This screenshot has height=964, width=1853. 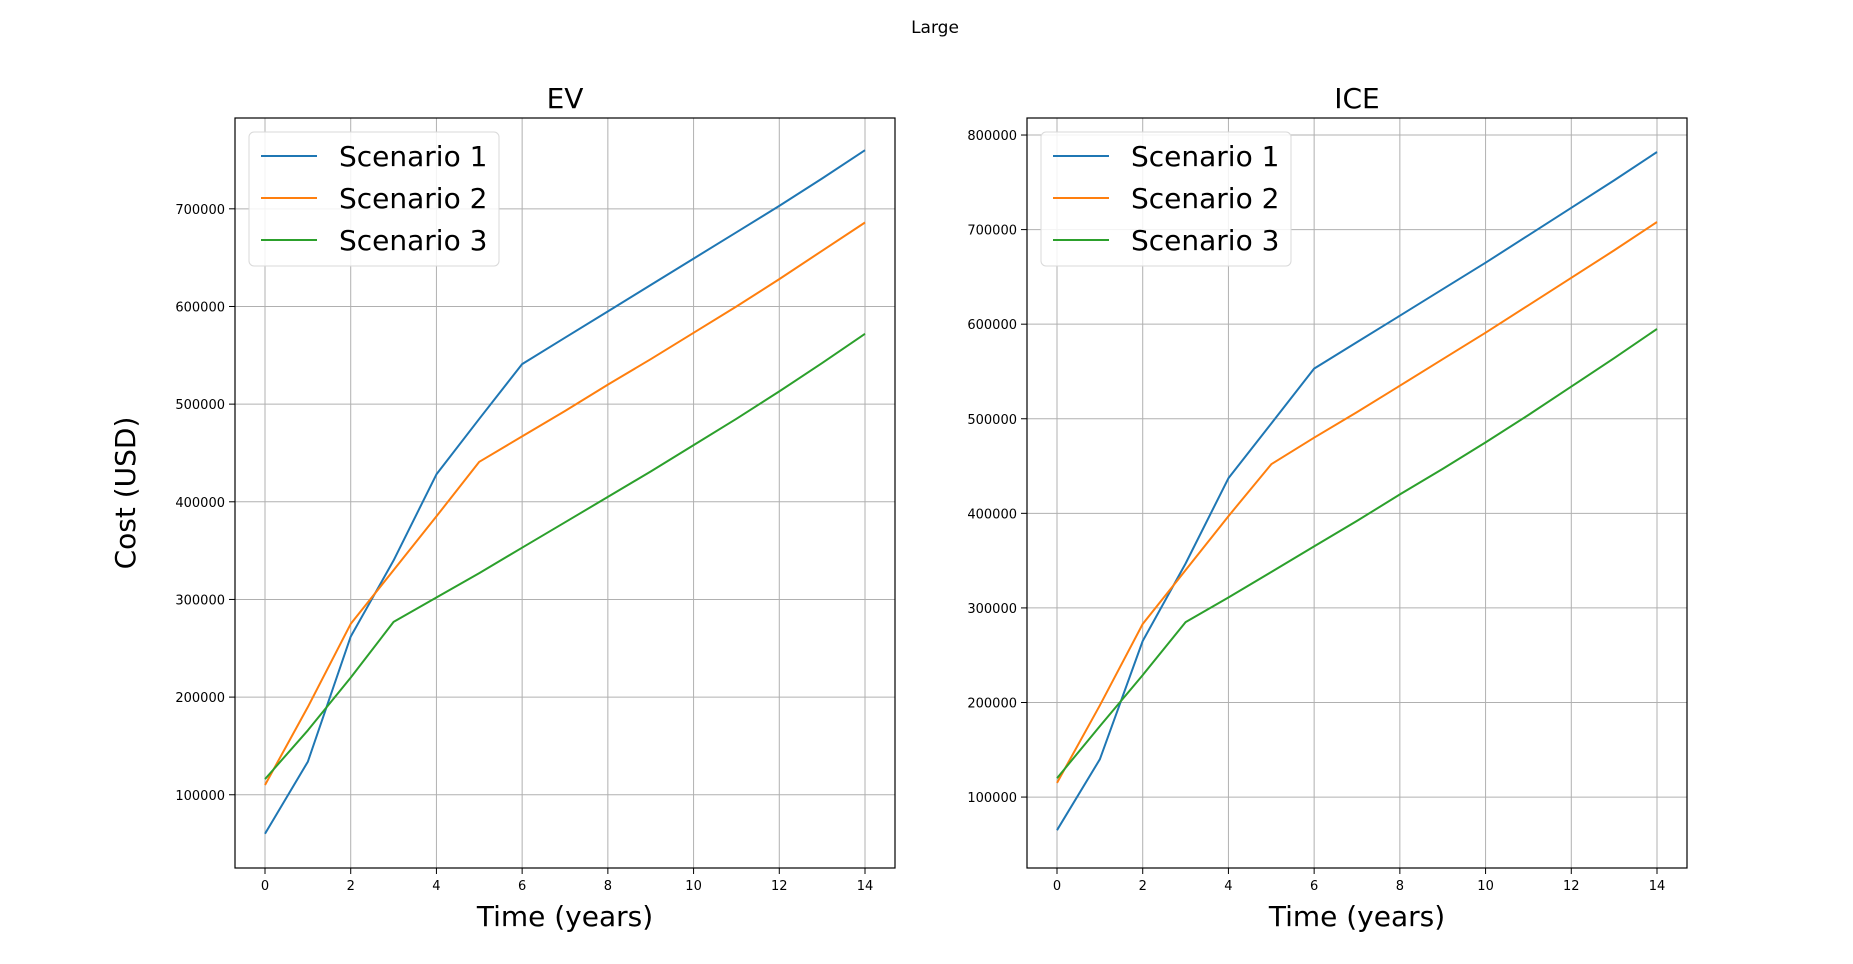 I want to click on y-tick-label-7: 800000, so click(x=992, y=136).